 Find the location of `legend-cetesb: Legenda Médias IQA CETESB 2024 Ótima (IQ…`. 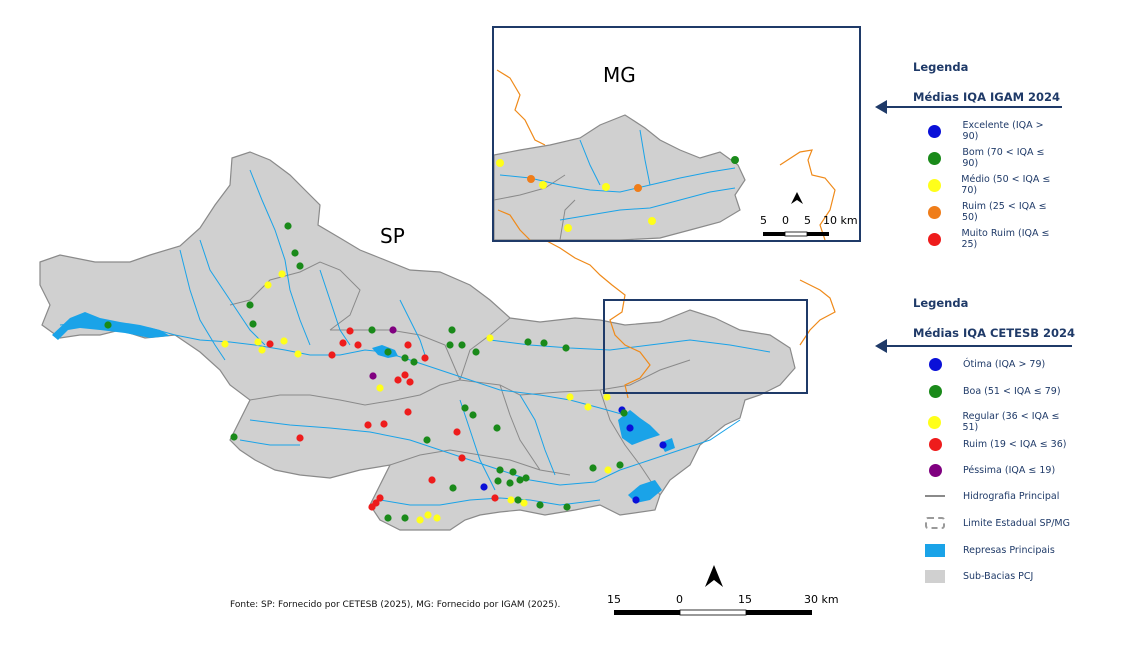

legend-cetesb: Legenda Médias IQA CETESB 2024 Ótima (IQ… is located at coordinates (975, 439).